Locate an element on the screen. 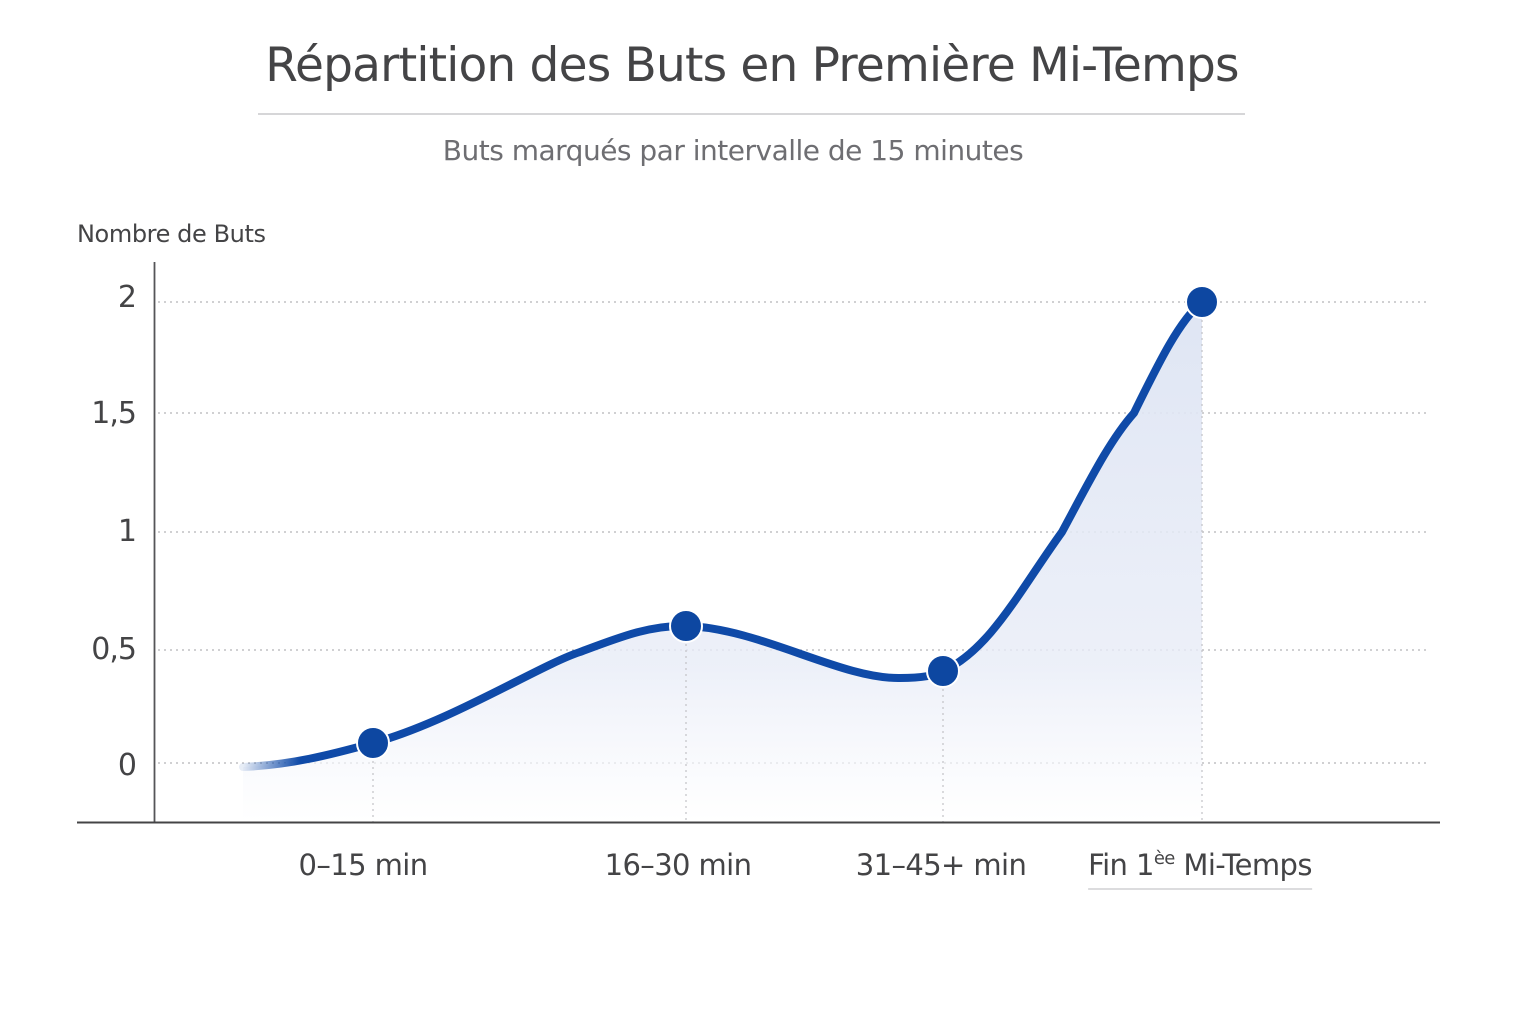  marker-fin-mi-temps is located at coordinates (1202, 302).